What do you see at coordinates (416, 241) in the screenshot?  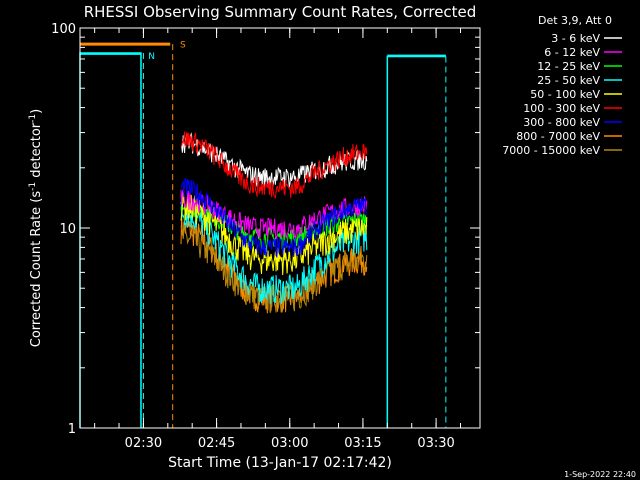 I see `night-flag-bar` at bounding box center [416, 241].